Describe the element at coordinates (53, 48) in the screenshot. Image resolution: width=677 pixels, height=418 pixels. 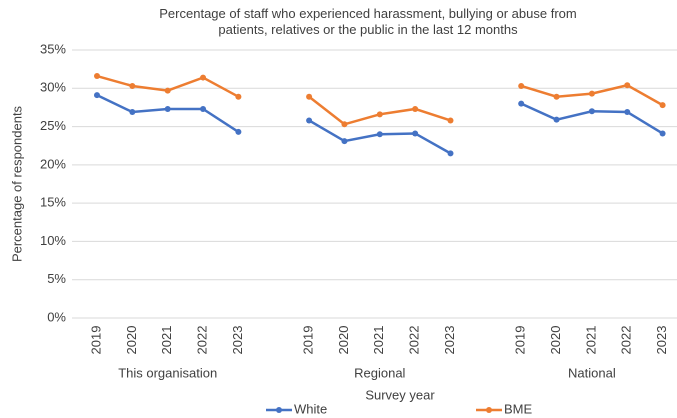
I see `y-tick-label: 35%` at that location.